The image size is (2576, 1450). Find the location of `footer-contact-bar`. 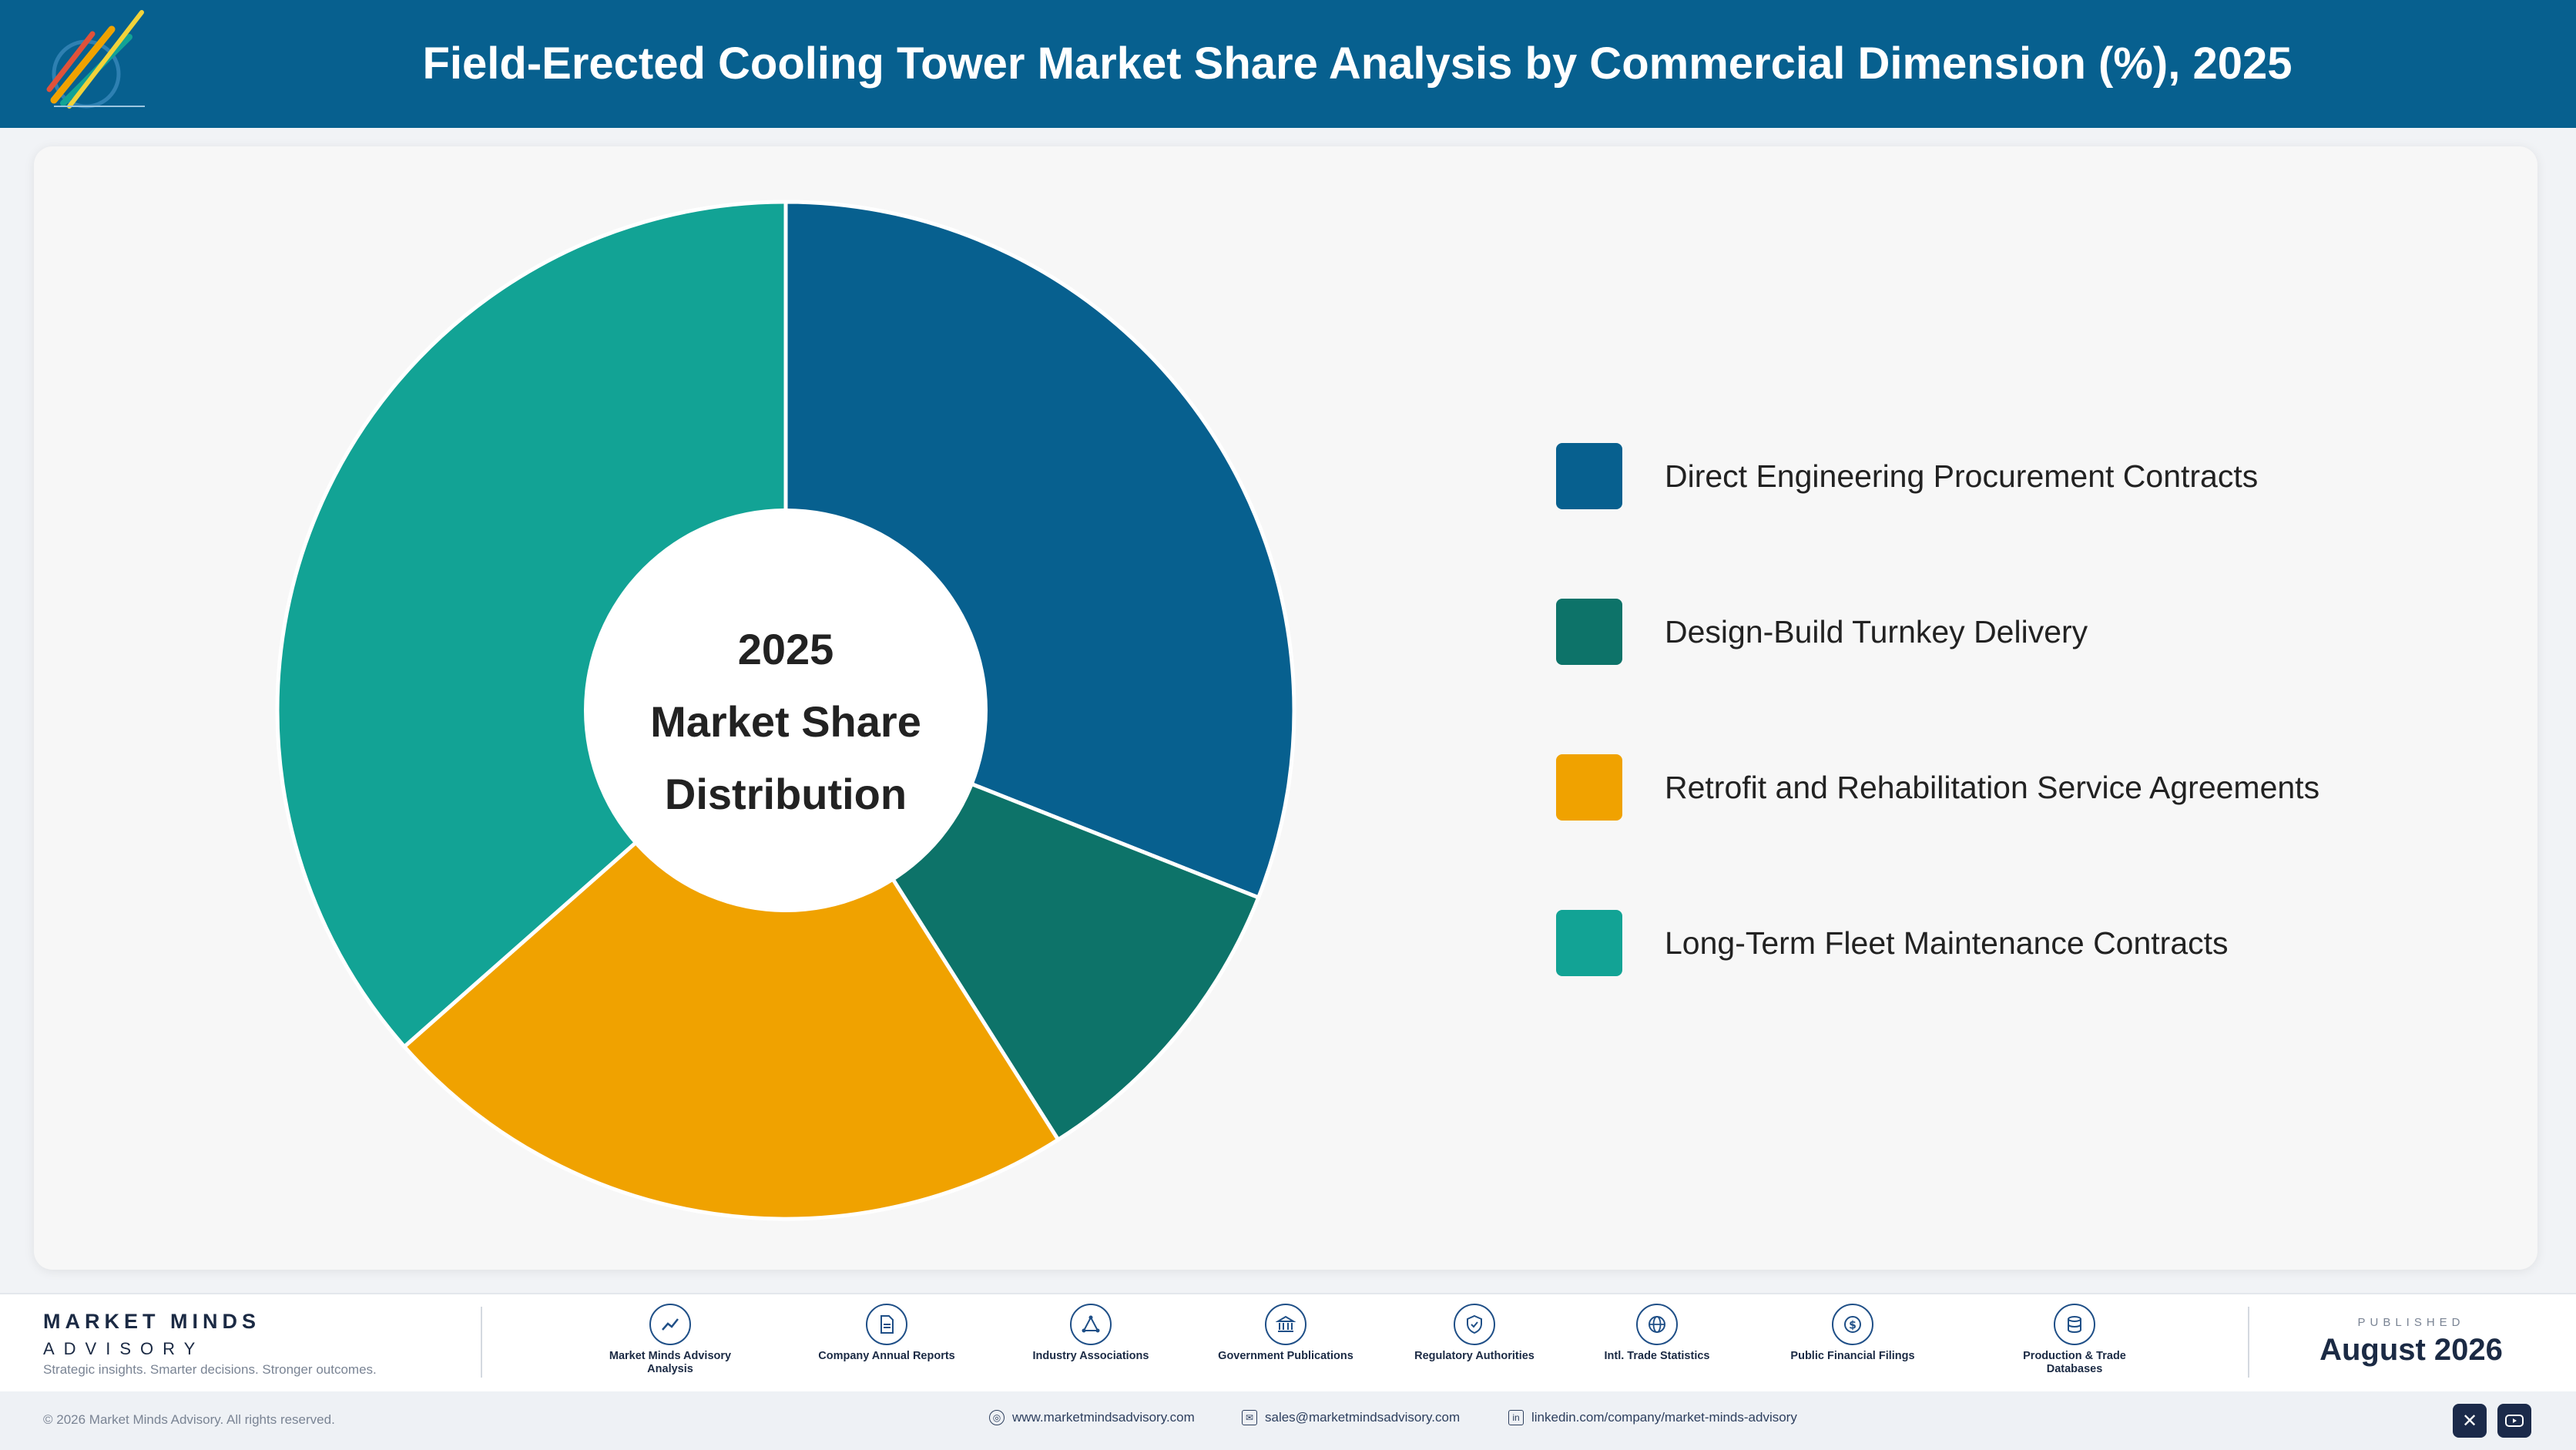

footer-contact-bar is located at coordinates (1288, 1420).